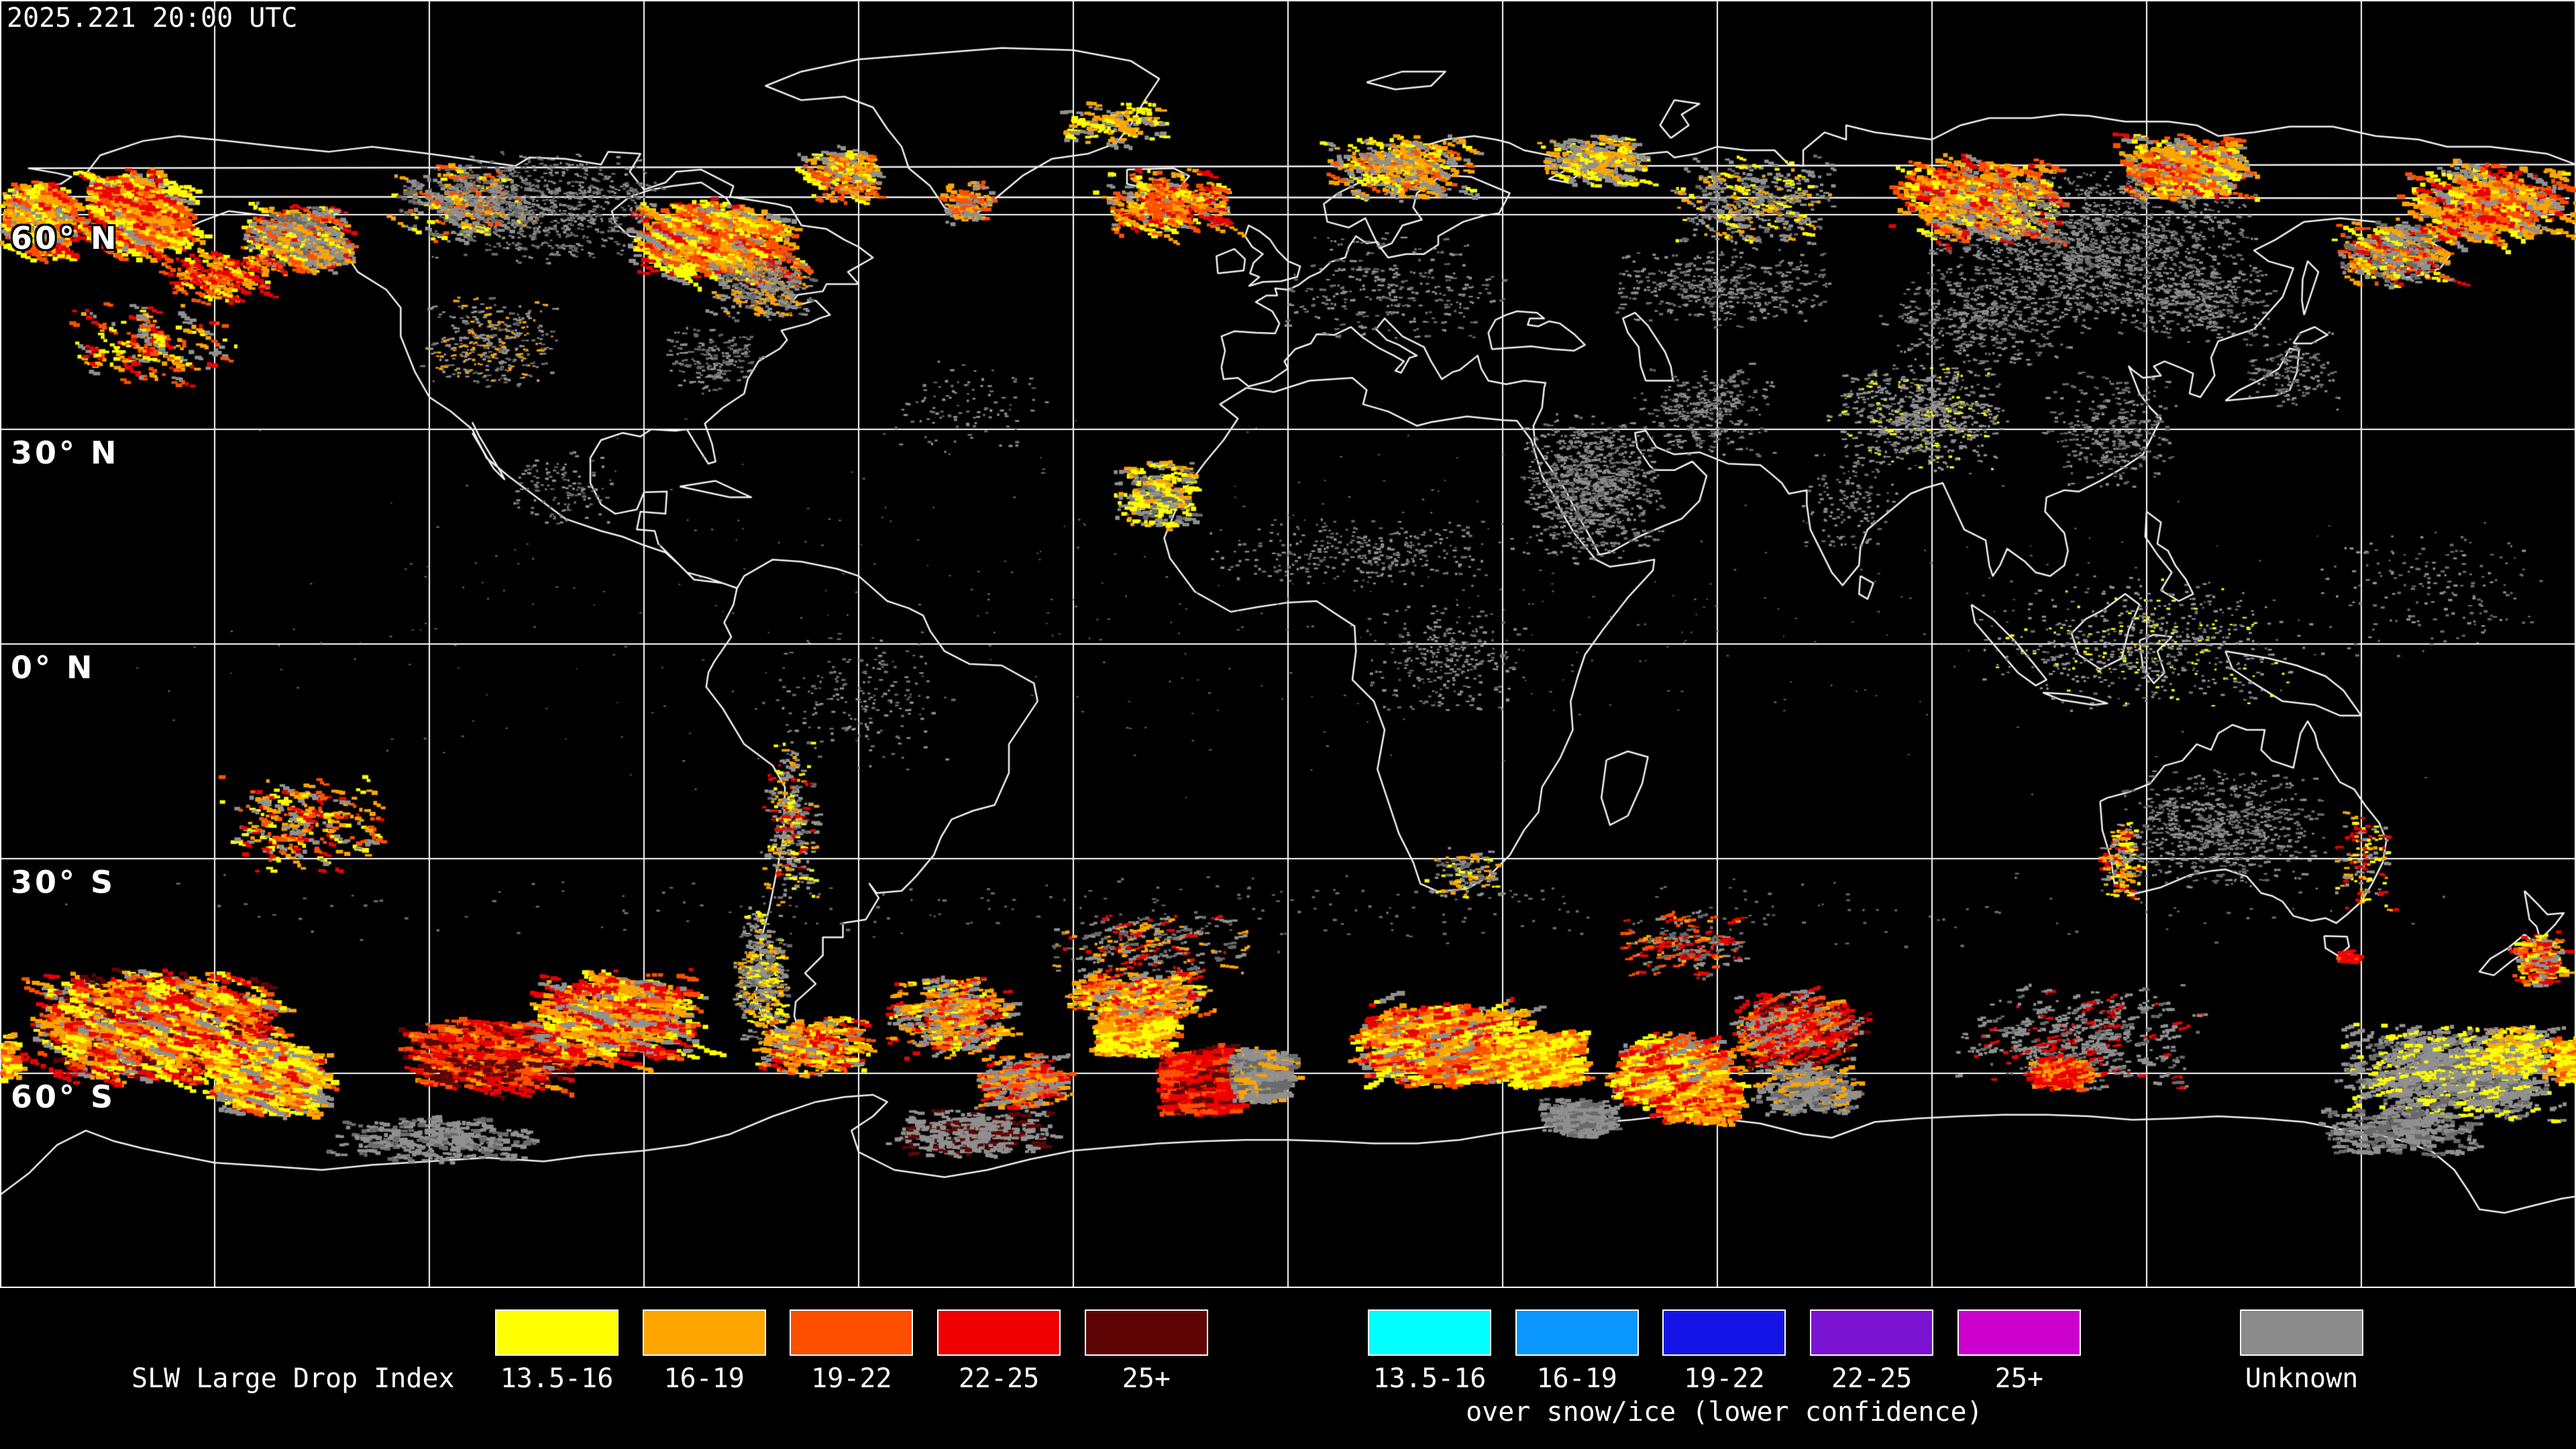 Image resolution: width=2576 pixels, height=1449 pixels. I want to click on lat-label: 0° N, so click(53, 667).